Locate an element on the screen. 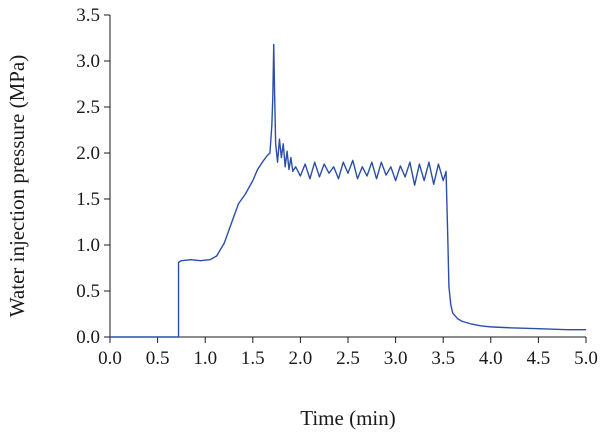  x-tick-label: 3.5 is located at coordinates (443, 358).